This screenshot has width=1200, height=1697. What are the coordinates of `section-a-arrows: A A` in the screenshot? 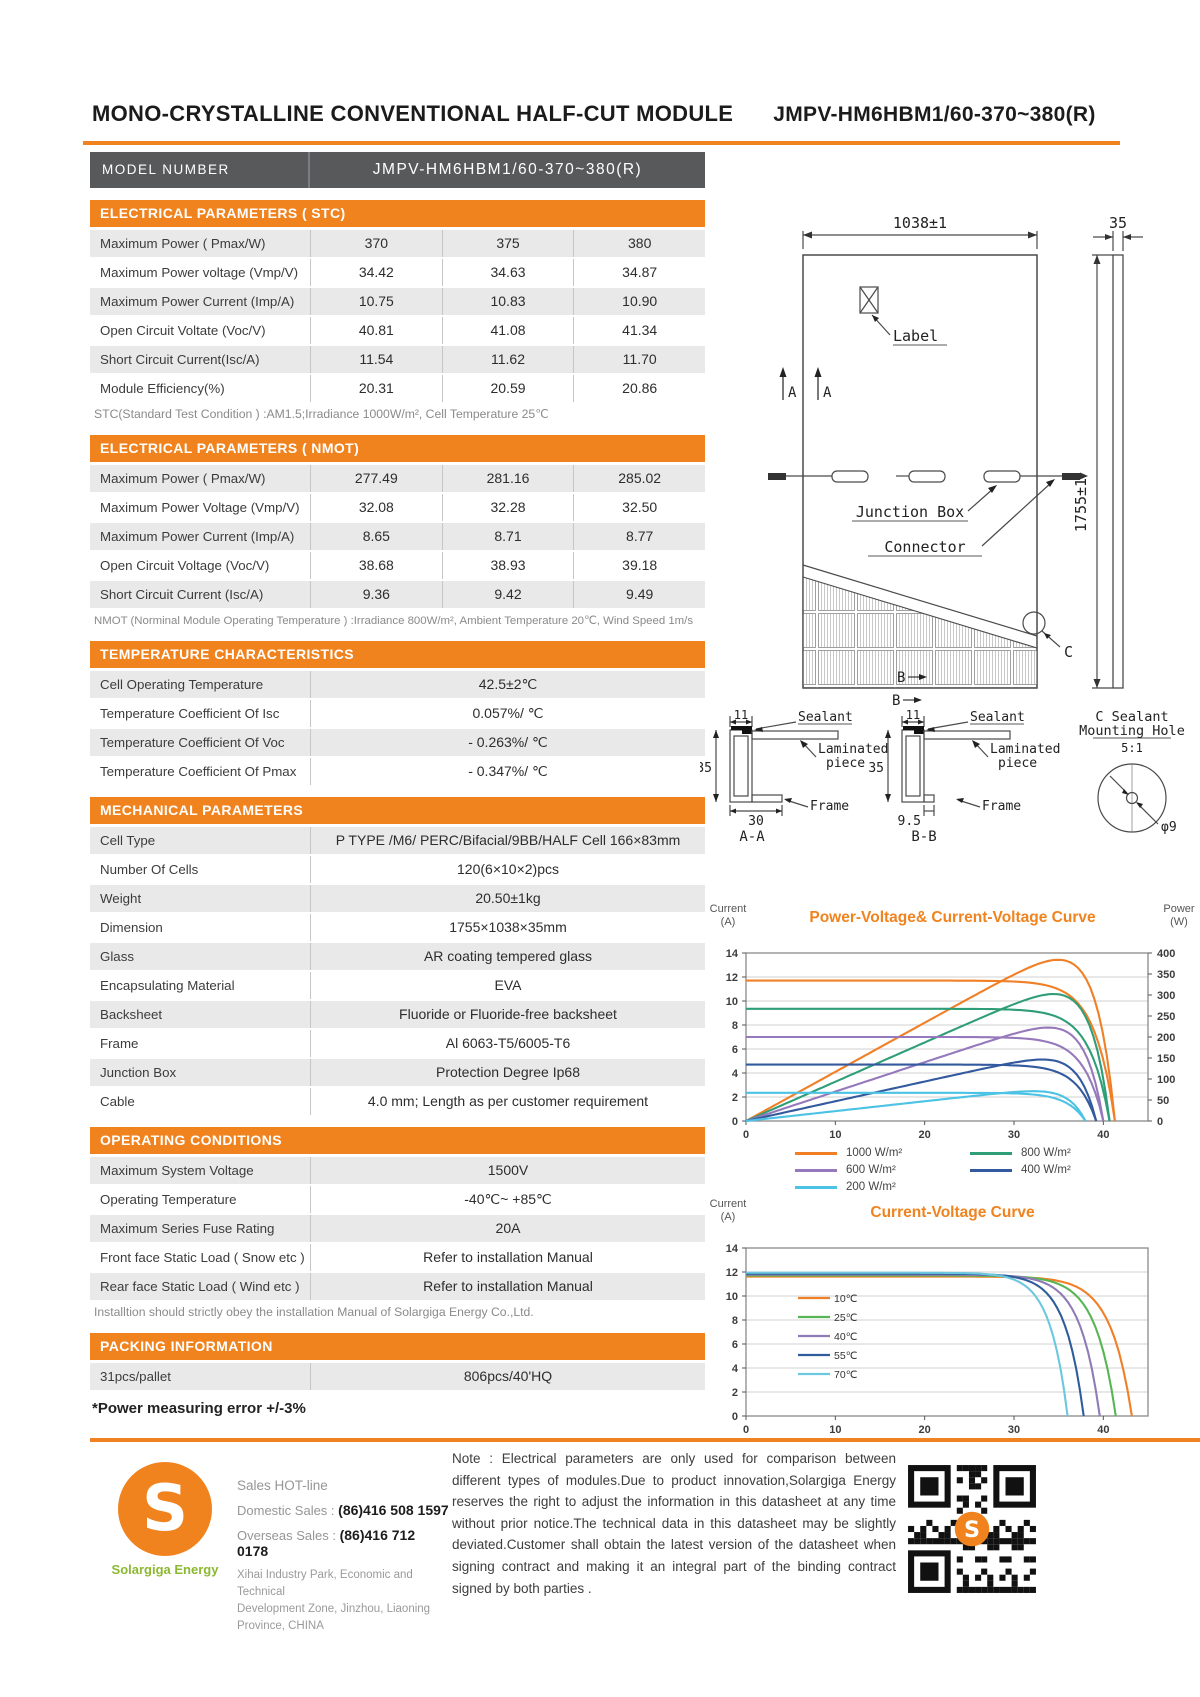 It's located at (805, 384).